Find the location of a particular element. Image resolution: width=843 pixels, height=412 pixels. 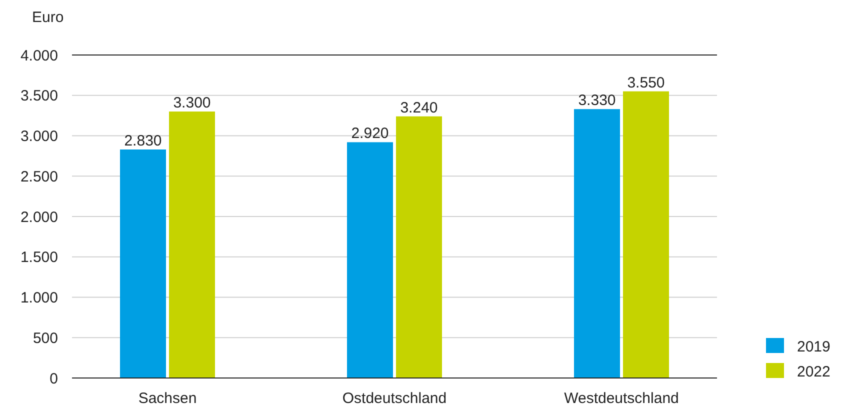

y-tick-label: 3.500 is located at coordinates (39, 96).